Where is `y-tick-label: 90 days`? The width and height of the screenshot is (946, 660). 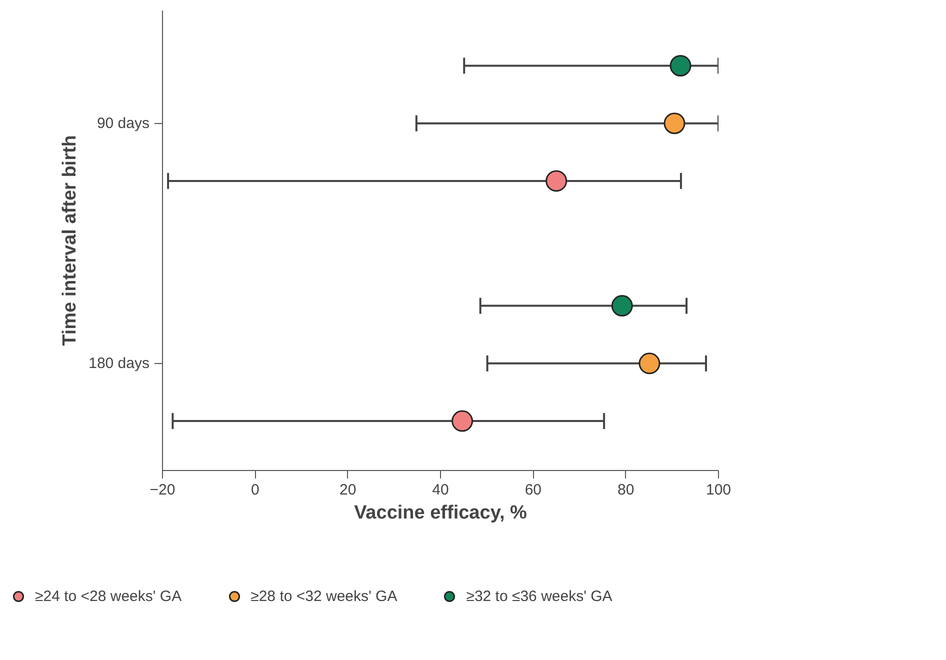
y-tick-label: 90 days is located at coordinates (123, 123).